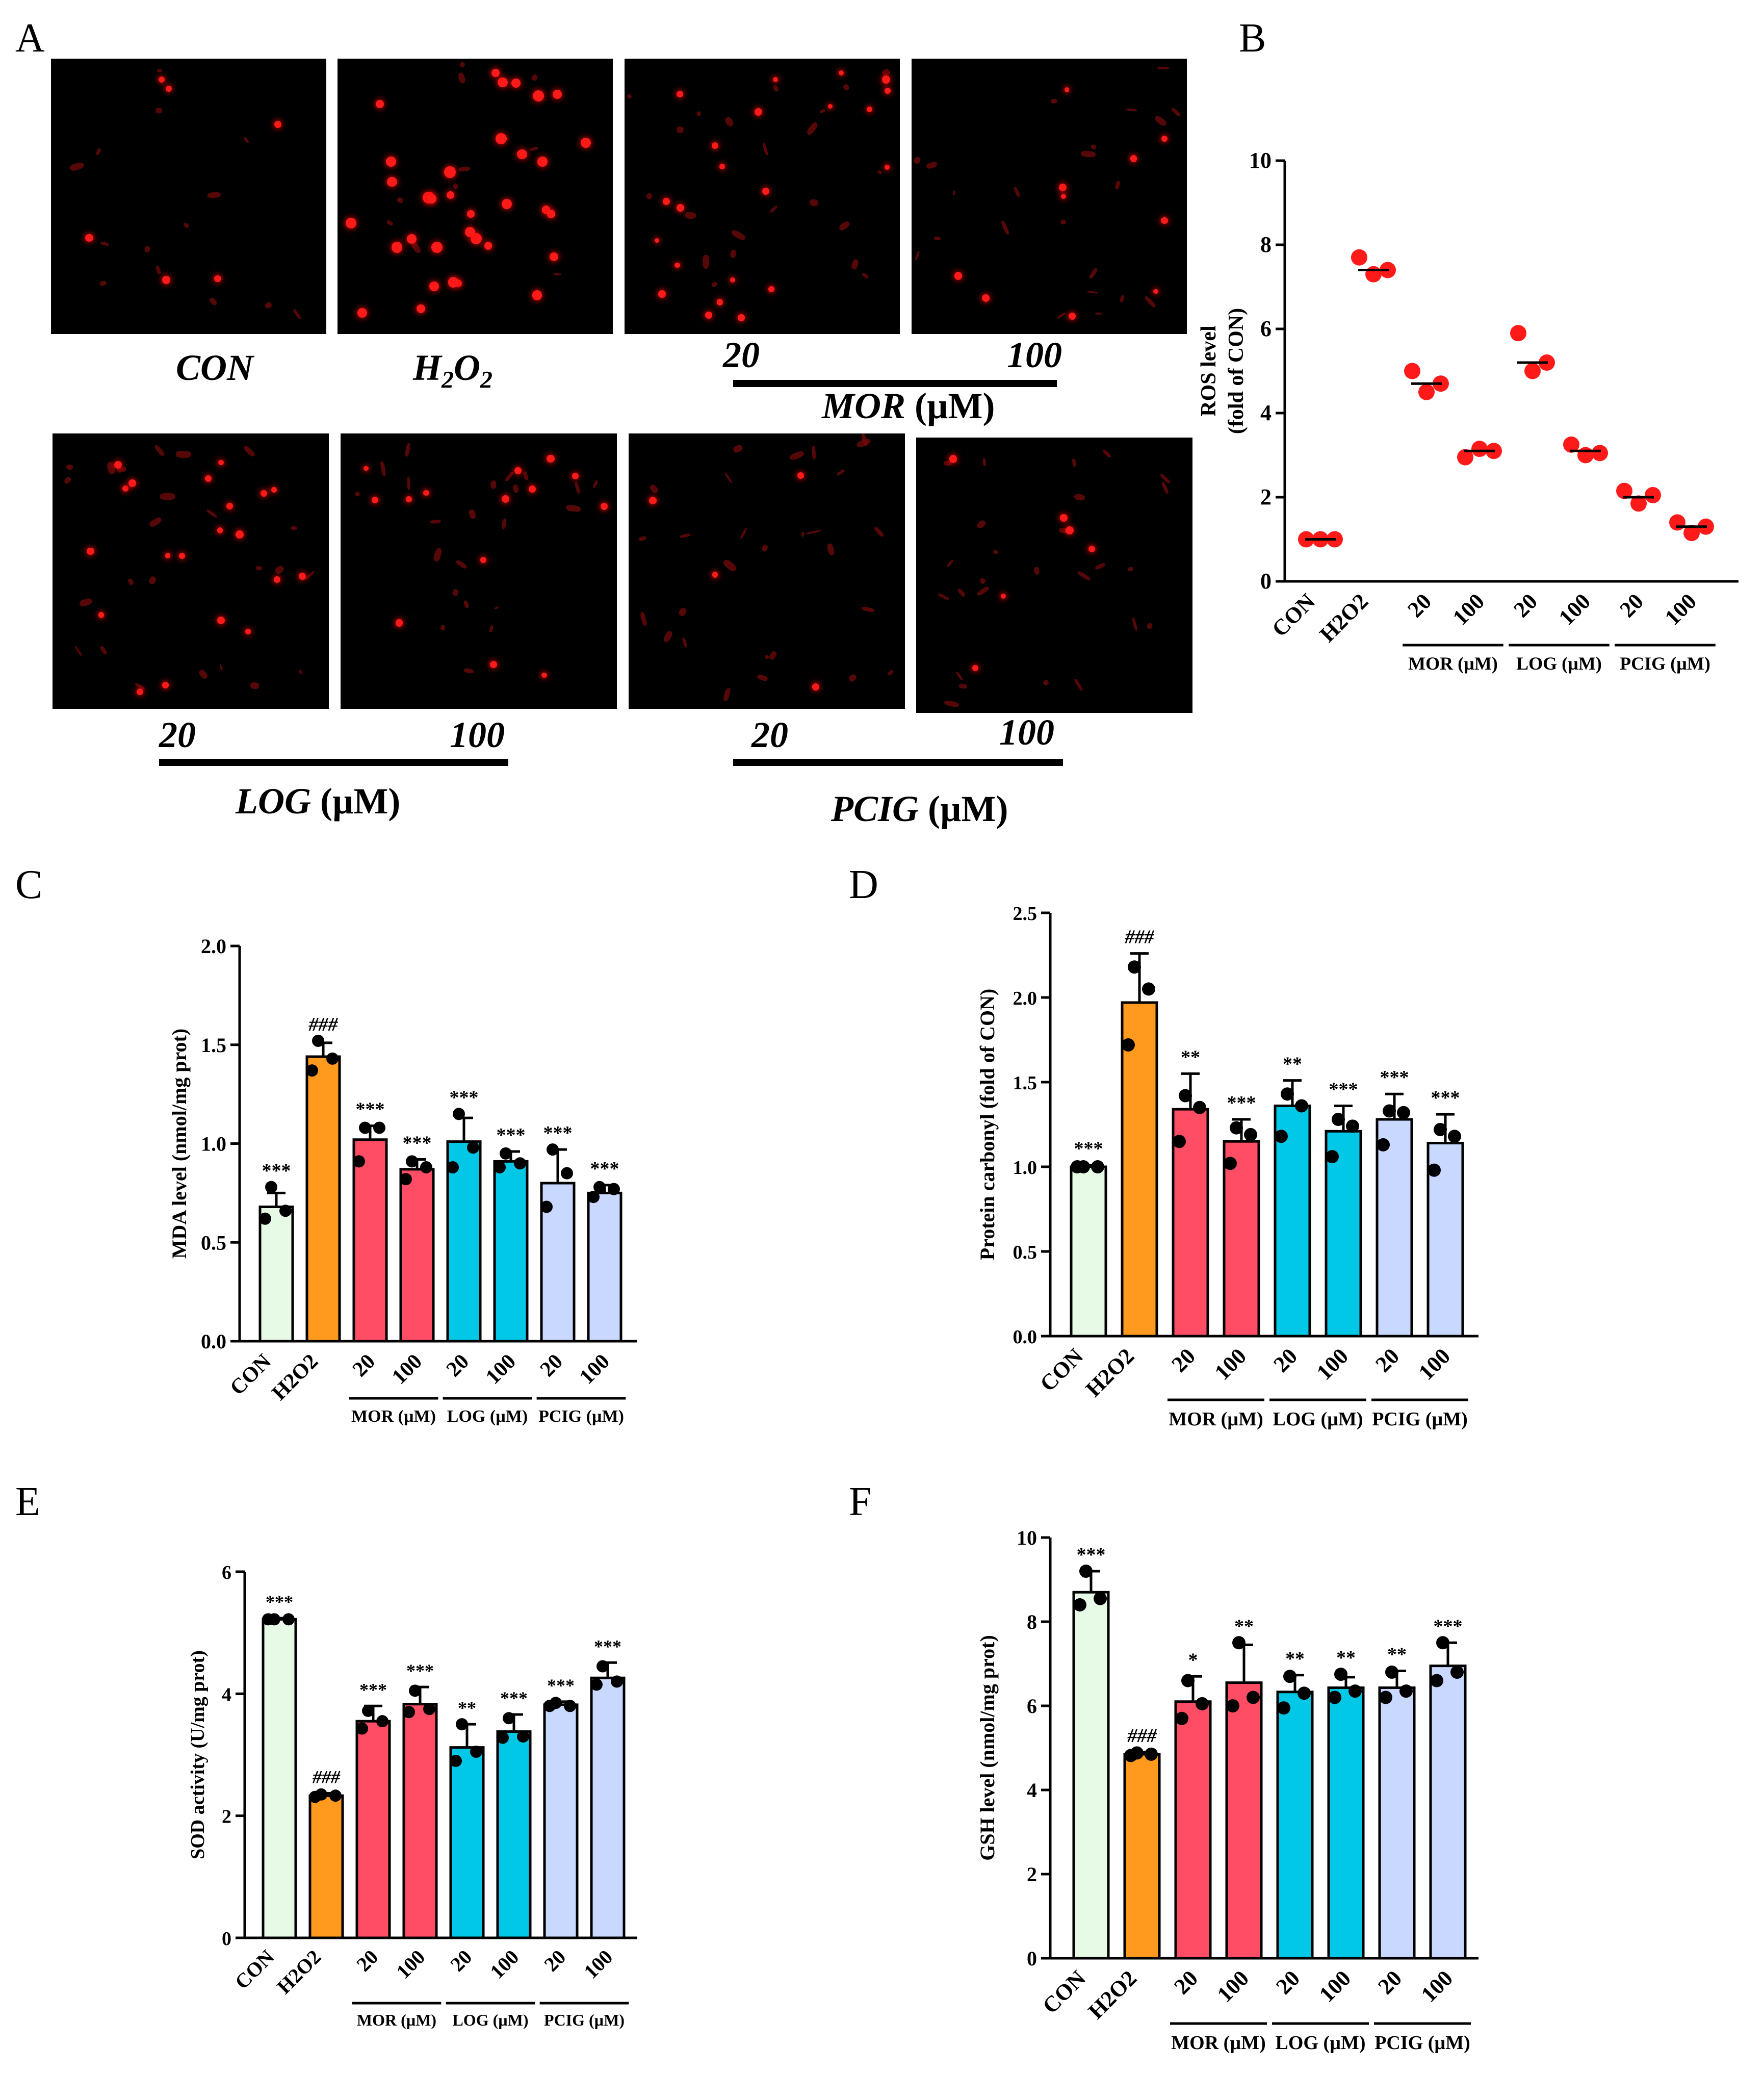  What do you see at coordinates (323, 1024) in the screenshot?
I see `significance-label: ###` at bounding box center [323, 1024].